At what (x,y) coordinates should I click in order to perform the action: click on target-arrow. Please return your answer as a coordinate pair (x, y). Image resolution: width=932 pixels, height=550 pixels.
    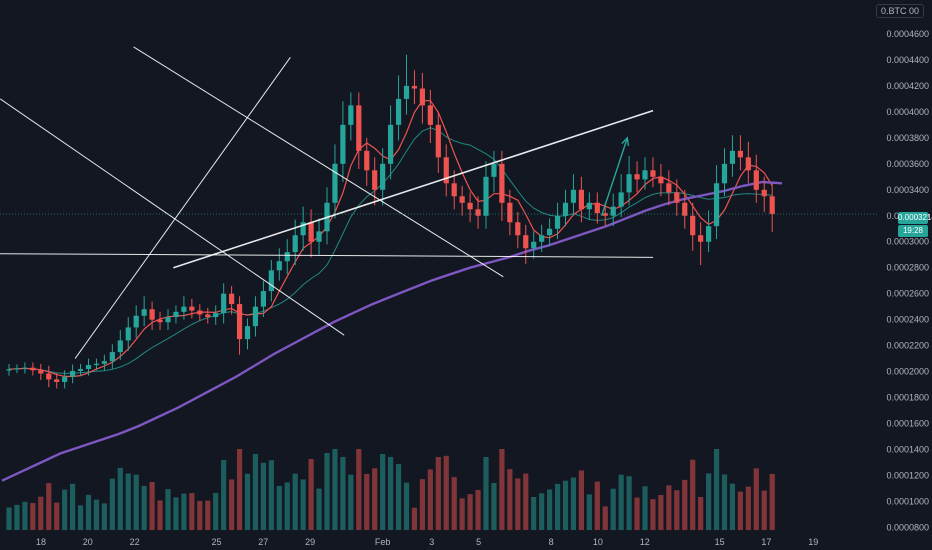
    Looking at the image, I should click on (614, 176).